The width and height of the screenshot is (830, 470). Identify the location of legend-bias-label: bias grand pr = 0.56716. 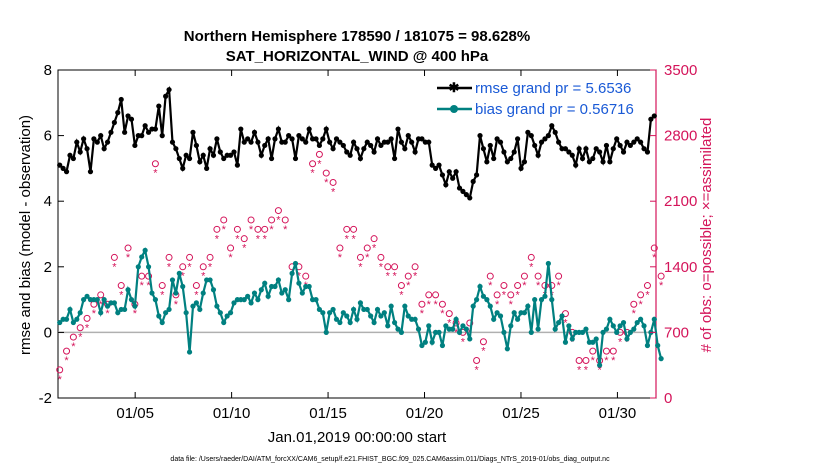
(554, 109).